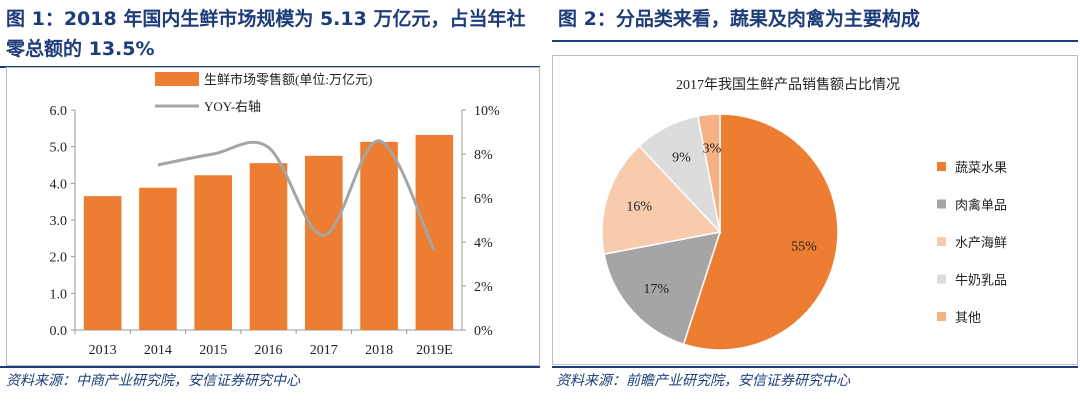 This screenshot has height=401, width=1080. I want to click on right-y-tick-label: 2%, so click(483, 287).